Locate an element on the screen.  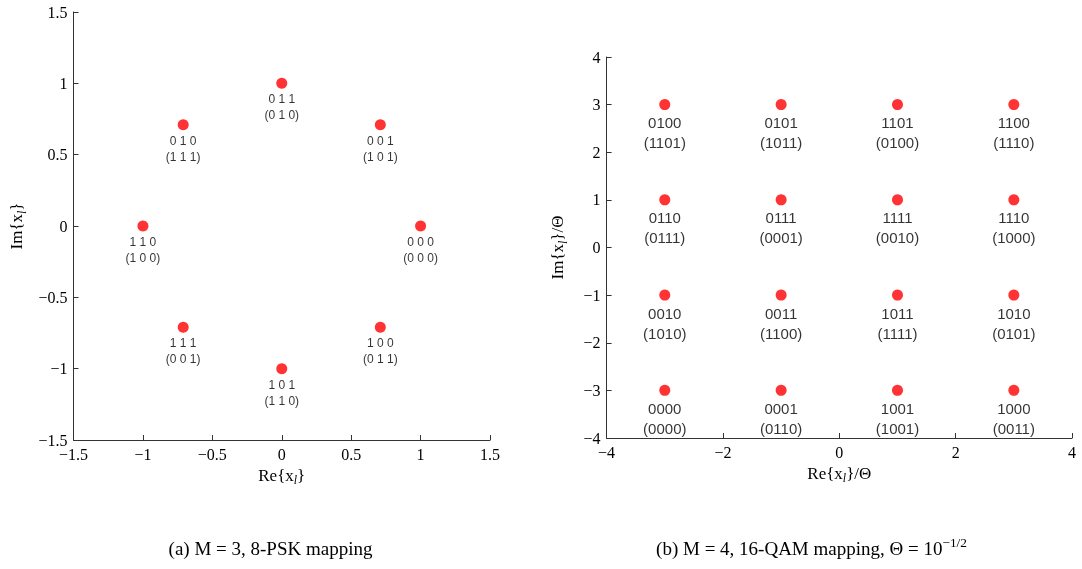
x-tick-label: 2 is located at coordinates (955, 452).